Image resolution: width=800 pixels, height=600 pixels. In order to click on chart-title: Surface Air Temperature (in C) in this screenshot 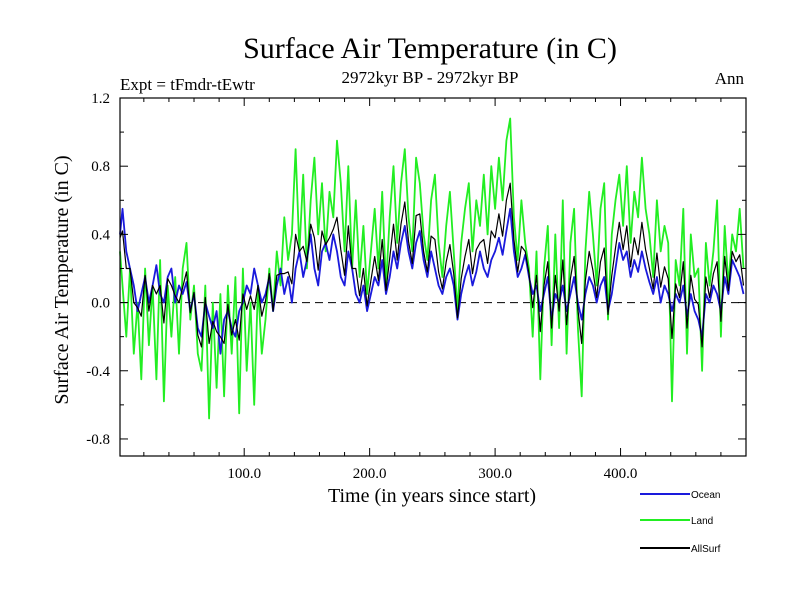, I will do `click(430, 48)`.